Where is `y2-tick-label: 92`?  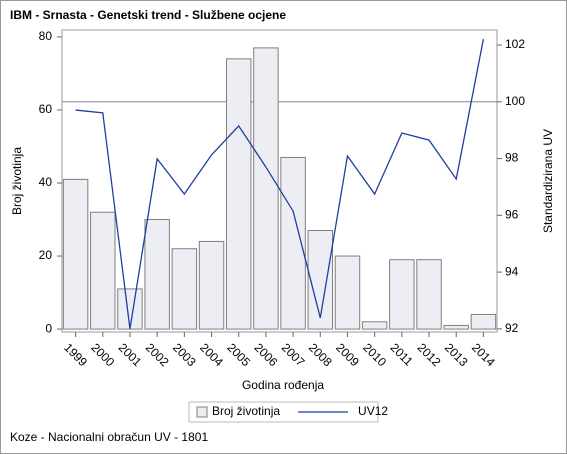
y2-tick-label: 92 is located at coordinates (512, 328).